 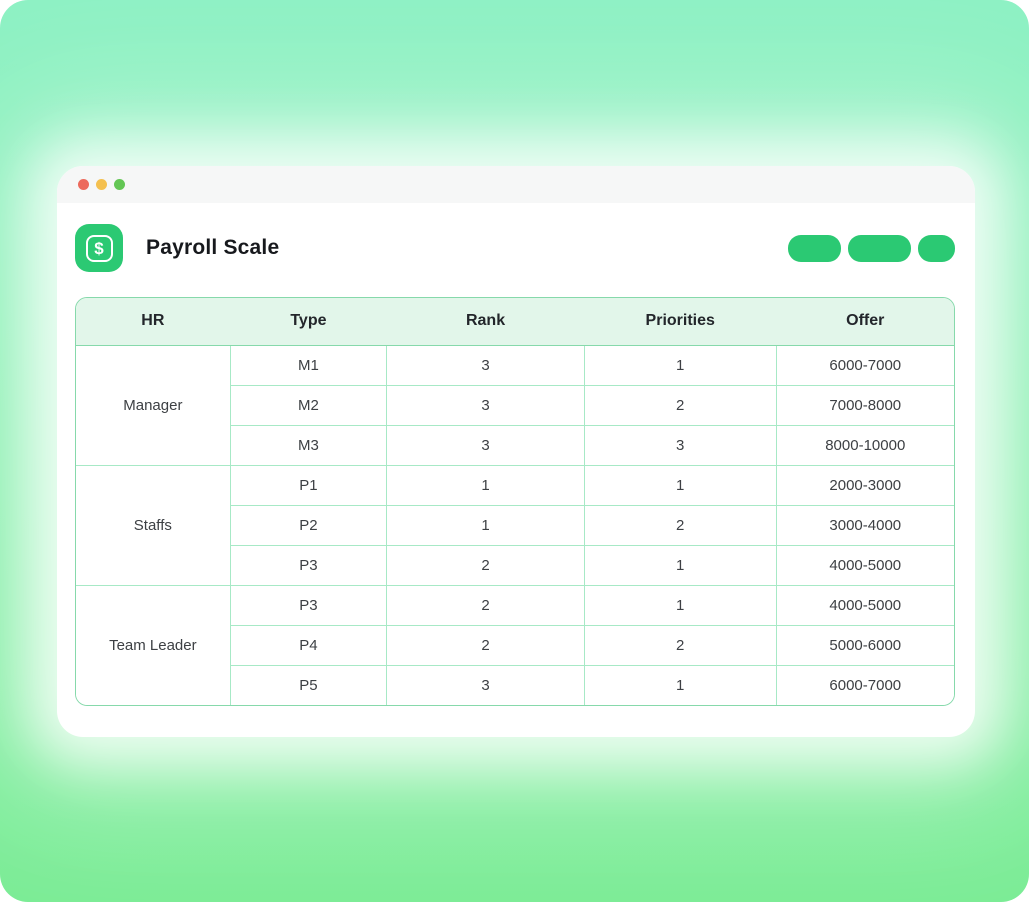 I want to click on column-header-offer: Offer, so click(x=865, y=321).